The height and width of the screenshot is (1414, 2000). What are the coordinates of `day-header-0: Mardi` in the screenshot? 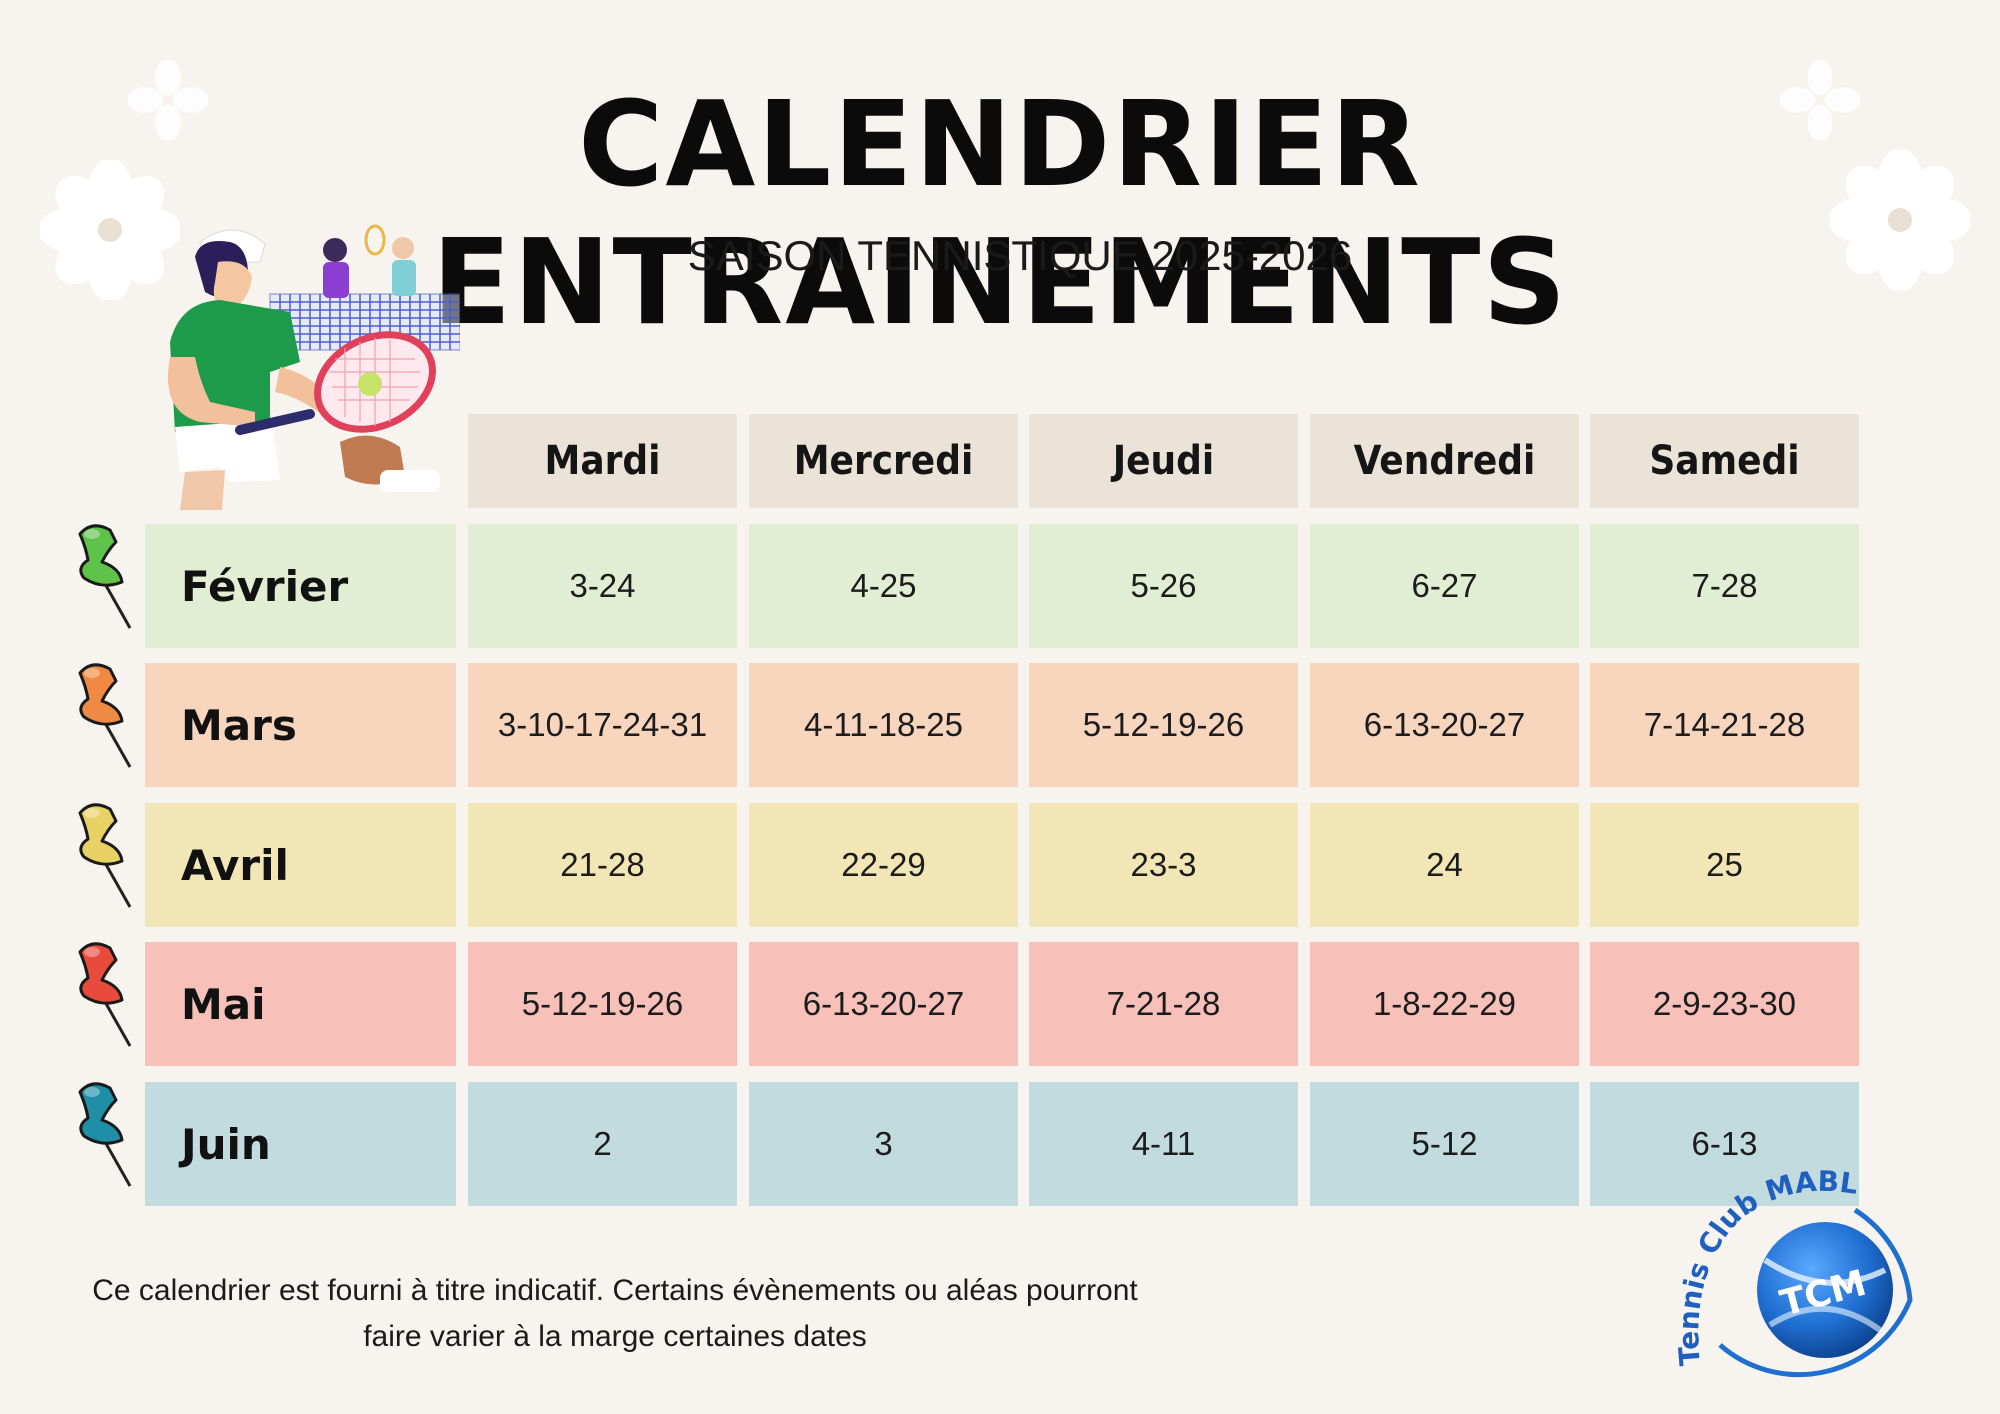 It's located at (602, 461).